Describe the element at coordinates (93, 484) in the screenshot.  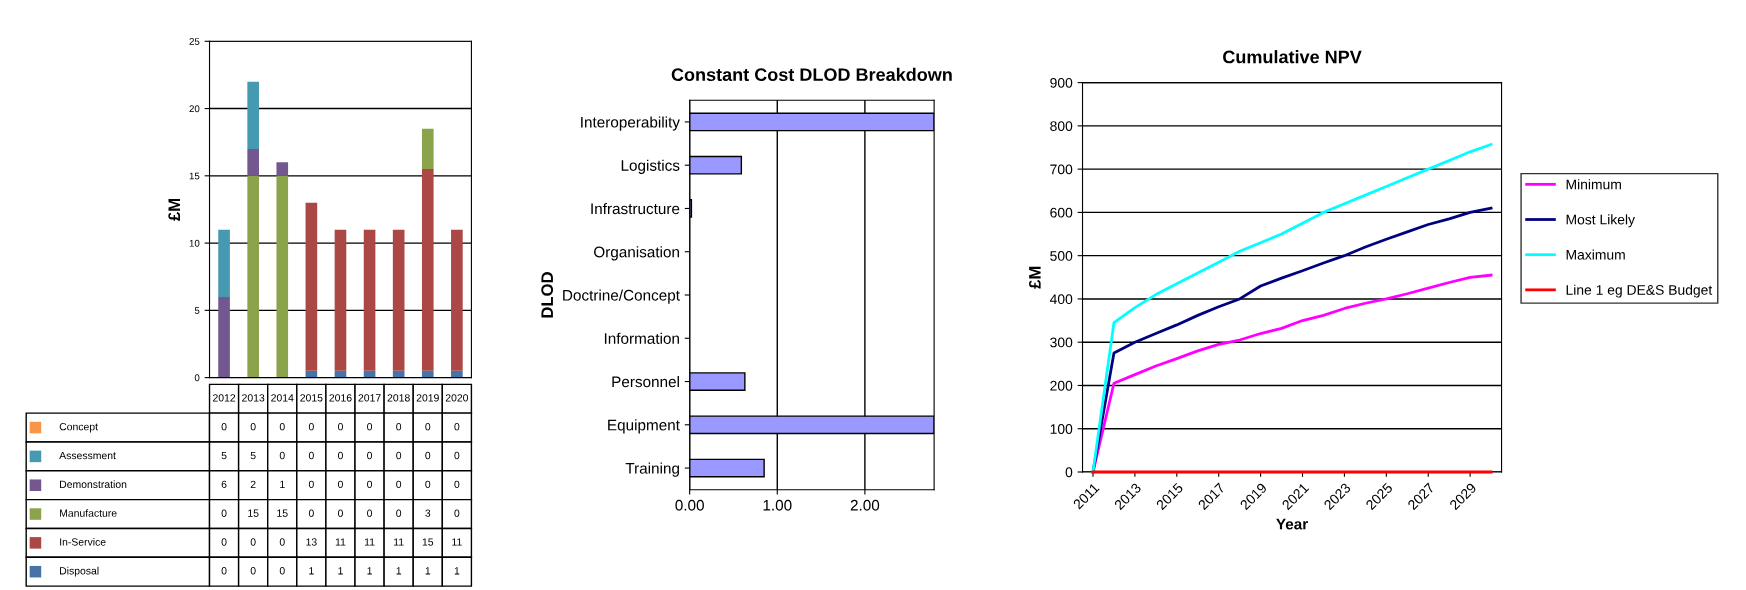
I see `legend-label: Demonstration` at that location.